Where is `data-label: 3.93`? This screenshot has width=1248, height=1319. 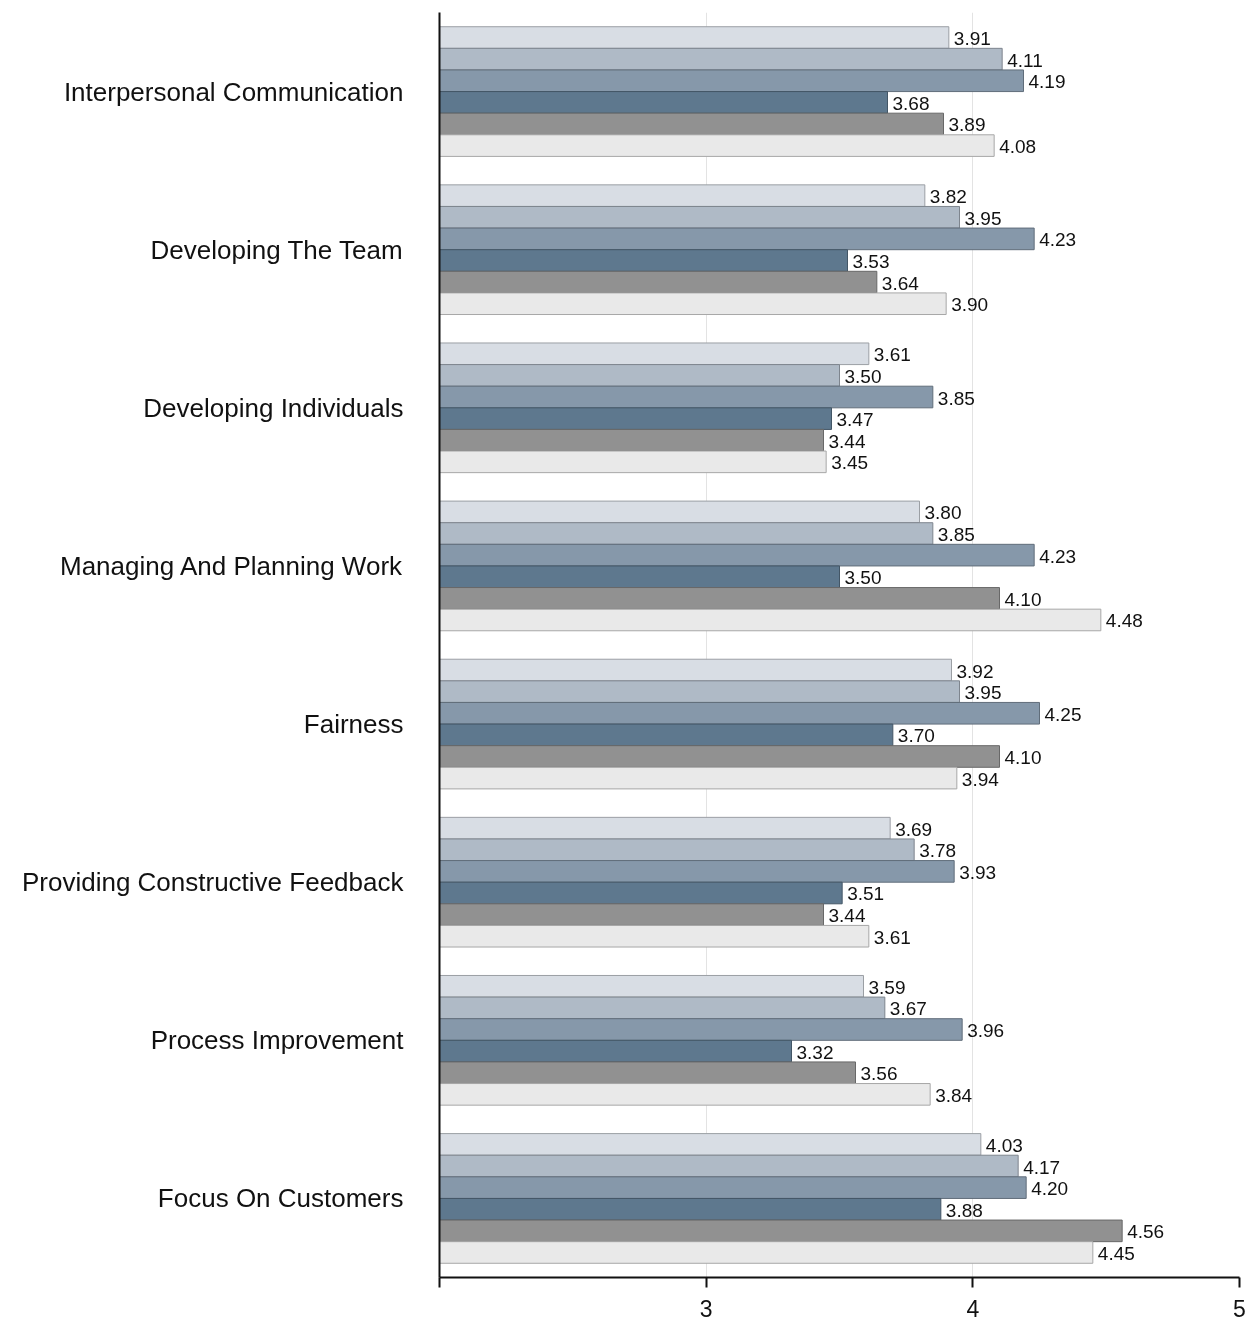 data-label: 3.93 is located at coordinates (978, 872).